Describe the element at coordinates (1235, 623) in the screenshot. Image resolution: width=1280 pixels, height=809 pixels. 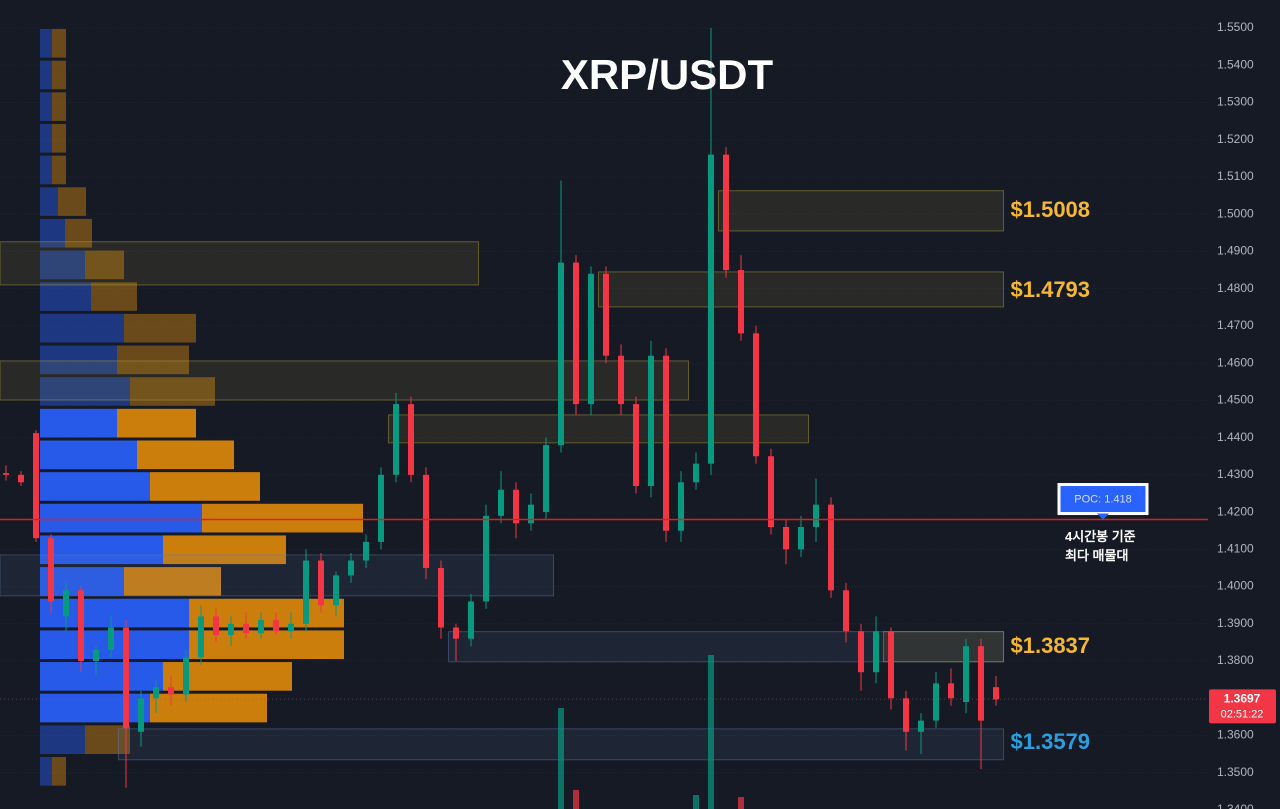
I see `y-tick-label: 1.3900` at that location.